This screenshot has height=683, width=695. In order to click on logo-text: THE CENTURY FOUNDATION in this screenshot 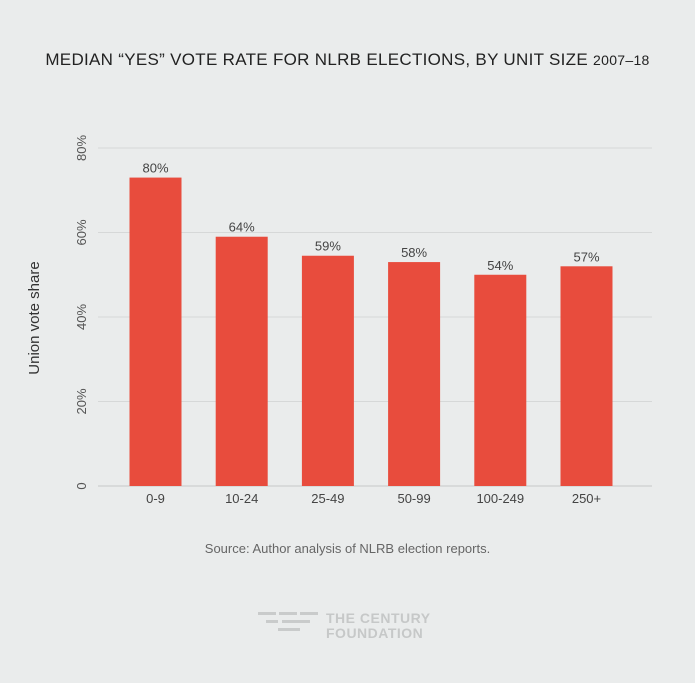, I will do `click(378, 626)`.